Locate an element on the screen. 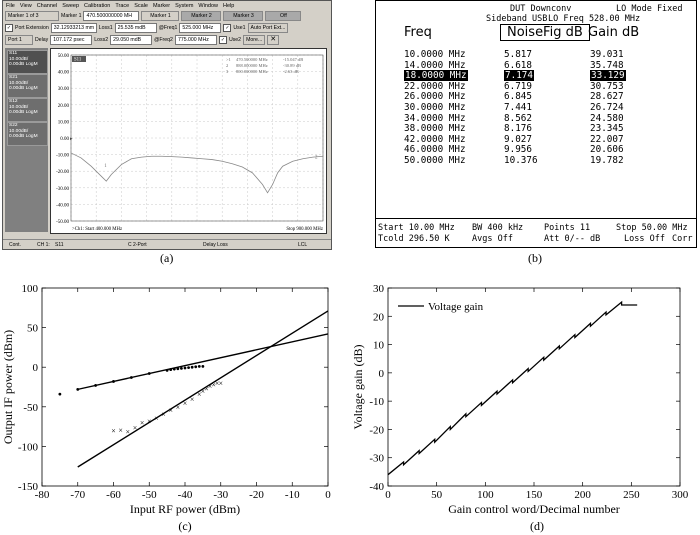  y-tick-label: -50 is located at coordinates (30, 408).